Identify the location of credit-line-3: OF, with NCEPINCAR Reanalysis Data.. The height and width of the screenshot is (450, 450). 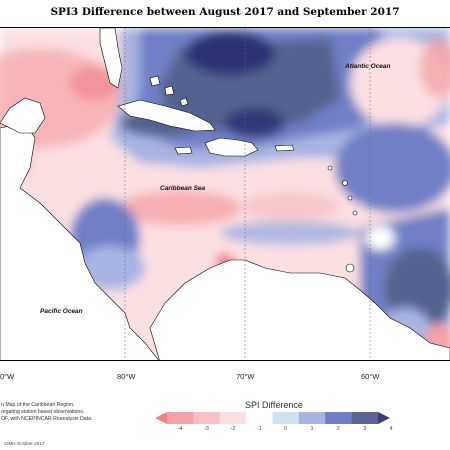
(47, 419).